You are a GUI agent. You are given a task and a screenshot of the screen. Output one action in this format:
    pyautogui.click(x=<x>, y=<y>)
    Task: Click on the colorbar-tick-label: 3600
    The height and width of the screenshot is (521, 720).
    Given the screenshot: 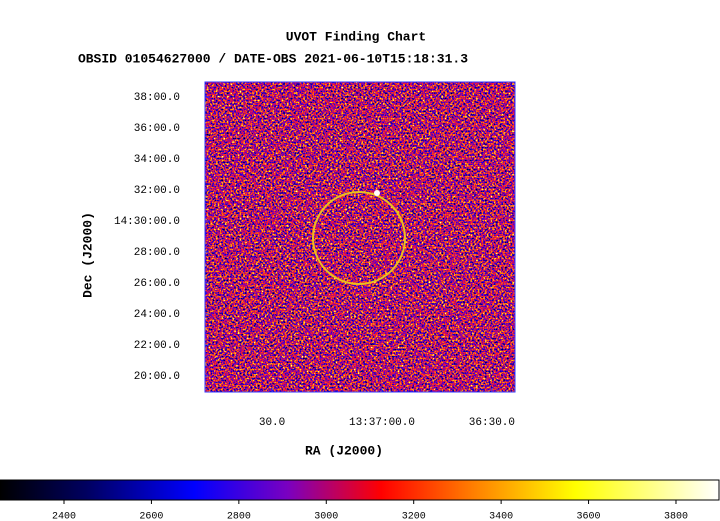 What is the action you would take?
    pyautogui.click(x=589, y=516)
    